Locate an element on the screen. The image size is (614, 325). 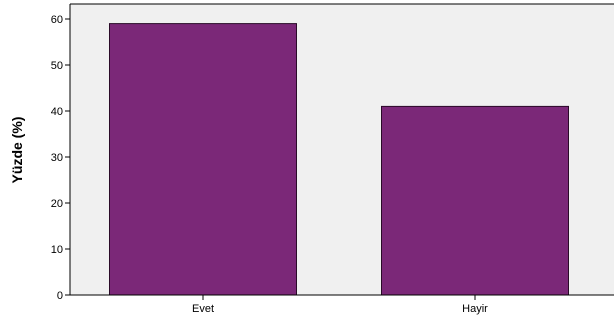
y-tick-label: 50 is located at coordinates (57, 66).